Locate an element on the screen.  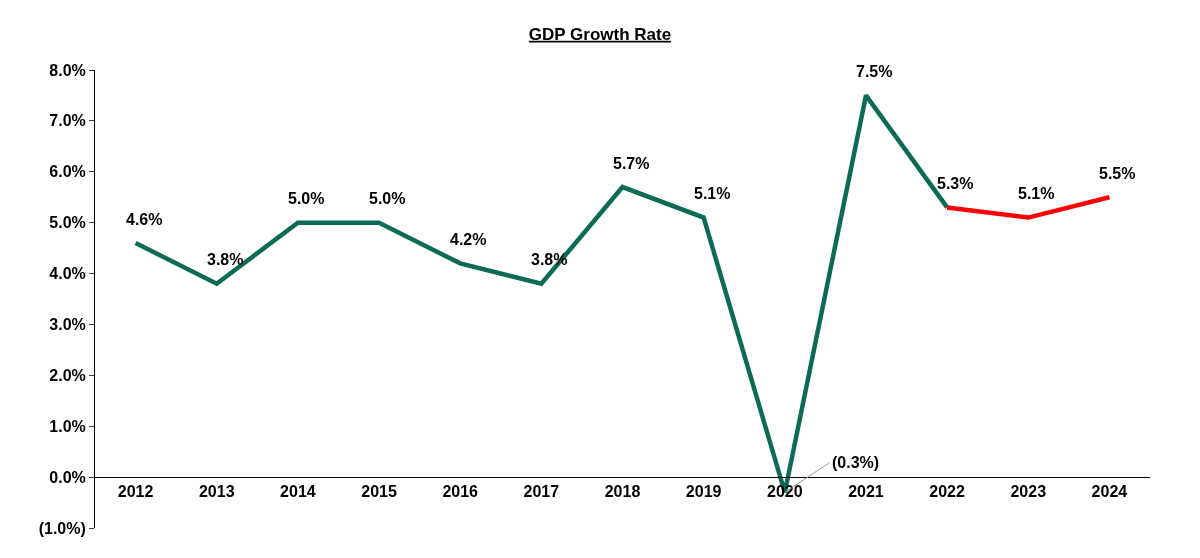
x-tick-label: 2015 is located at coordinates (379, 492).